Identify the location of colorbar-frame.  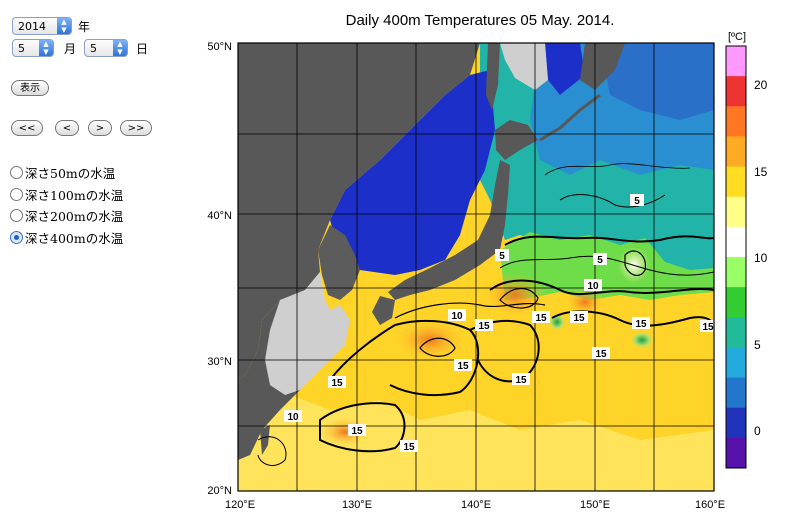
(736, 257).